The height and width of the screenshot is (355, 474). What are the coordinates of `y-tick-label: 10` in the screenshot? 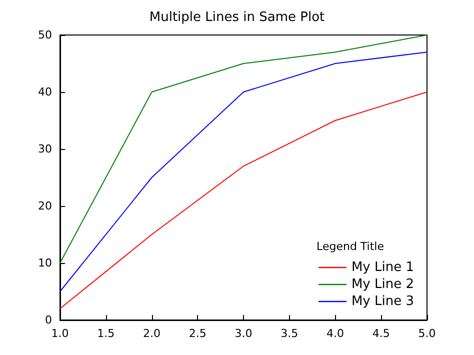 It's located at (45, 263).